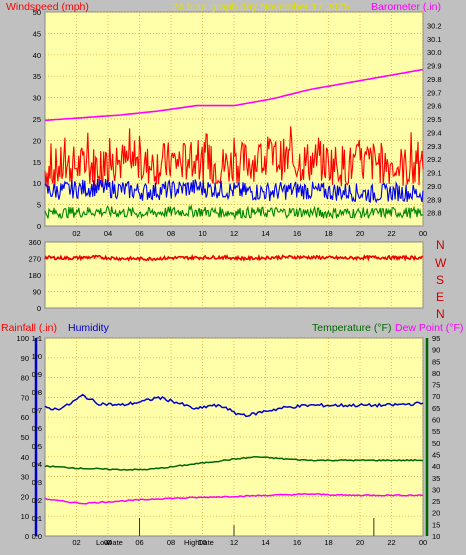 The width and height of the screenshot is (466, 555). I want to click on low-label: Low, so click(103, 542).